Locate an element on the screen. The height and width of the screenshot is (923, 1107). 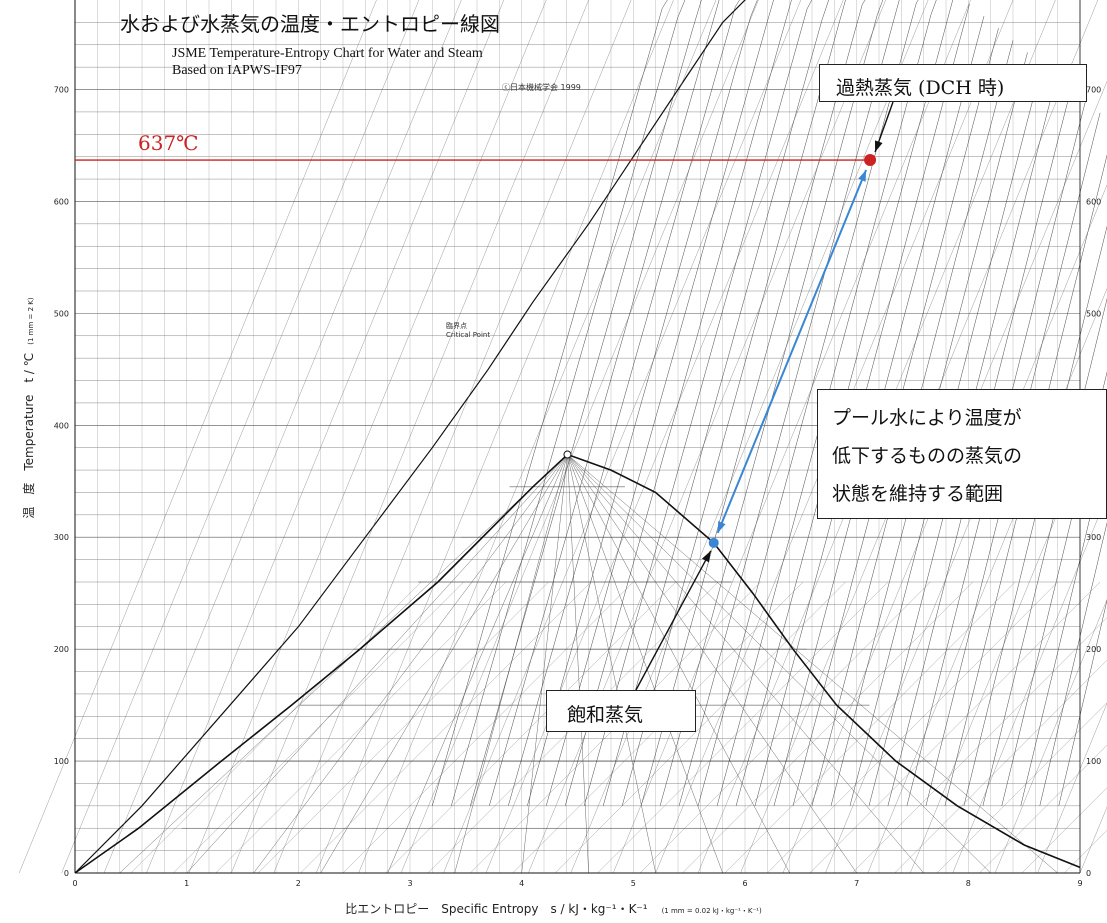
blue-arrowhead-top is located at coordinates (862, 176).